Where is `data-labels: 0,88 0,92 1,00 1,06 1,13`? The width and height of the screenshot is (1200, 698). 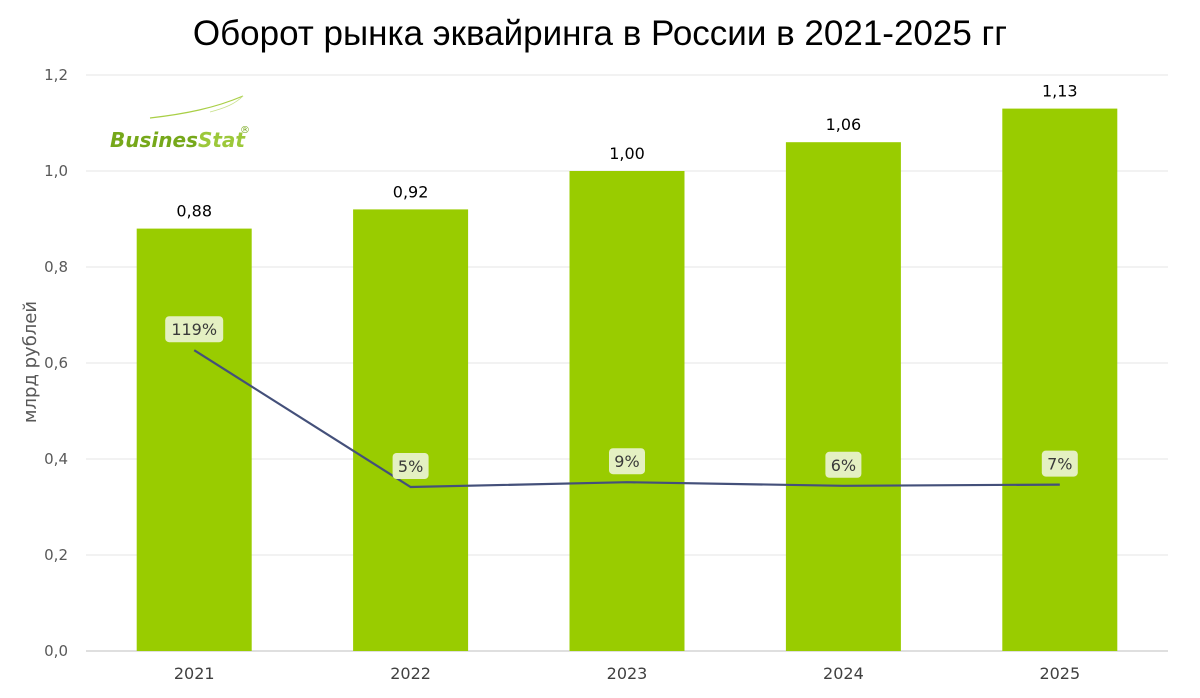 data-labels: 0,88 0,92 1,00 1,06 1,13 is located at coordinates (626, 151).